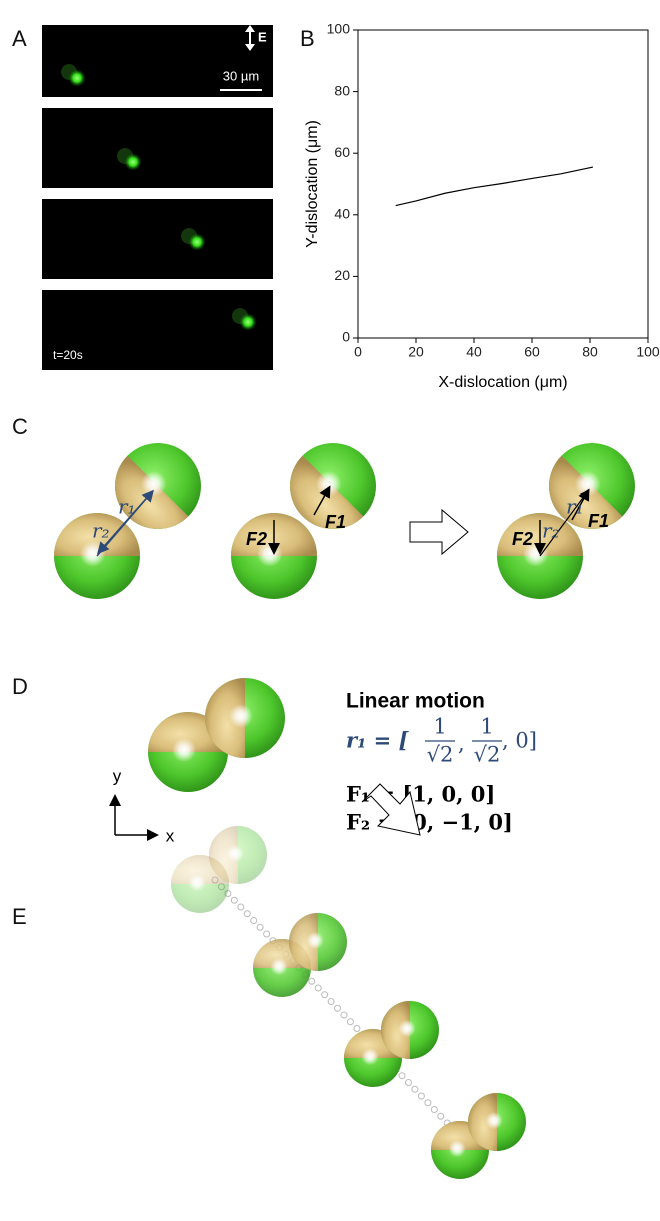  Describe the element at coordinates (377, 740) in the screenshot. I see `eq-r1-lhs: r₁ = [` at that location.